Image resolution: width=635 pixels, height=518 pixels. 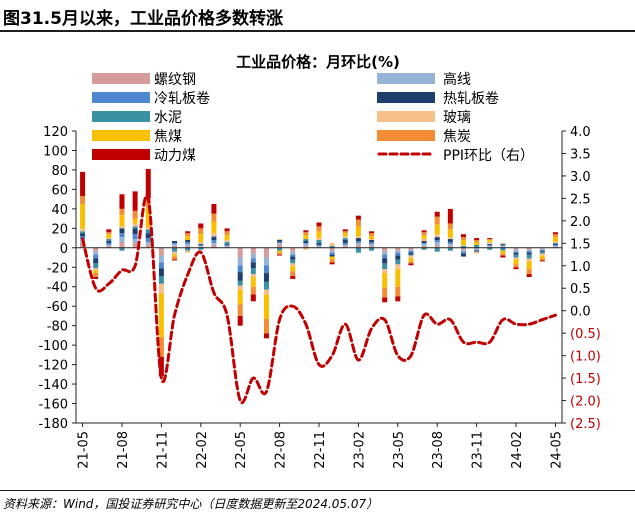 I want to click on legend-label: 玻璃, so click(x=457, y=117).